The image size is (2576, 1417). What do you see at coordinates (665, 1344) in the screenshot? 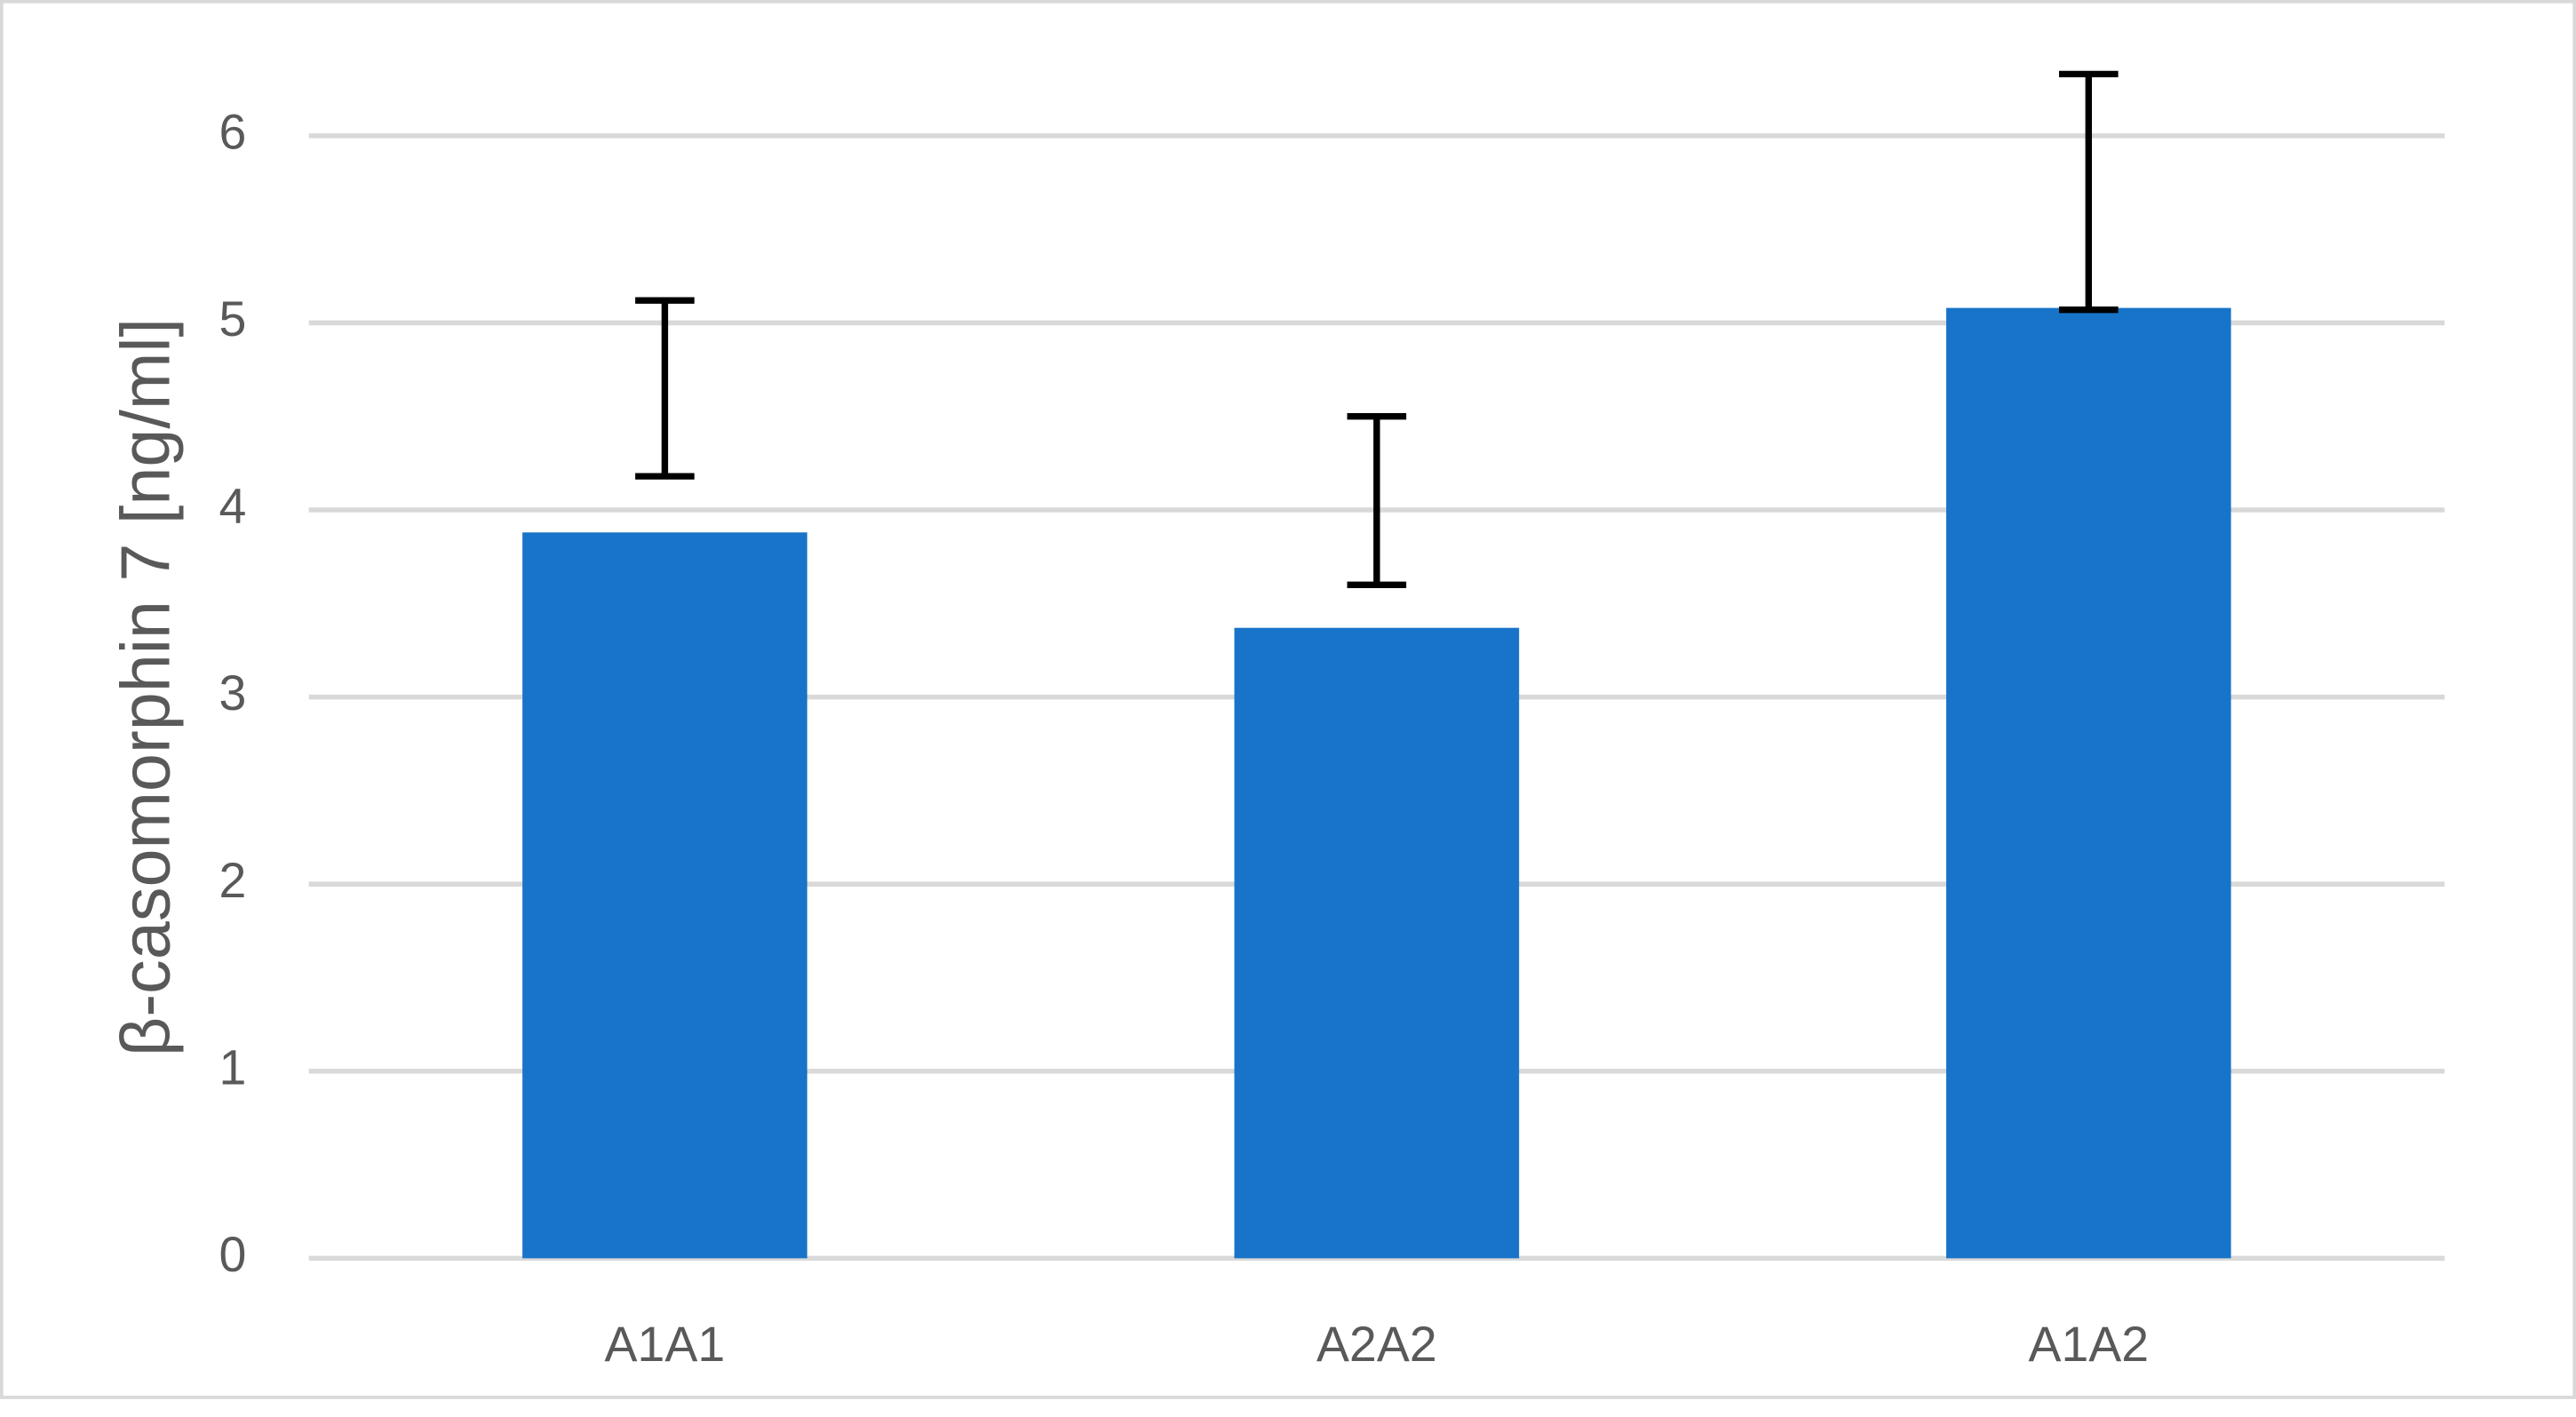
I see `x-tick-label: A1A1` at bounding box center [665, 1344].